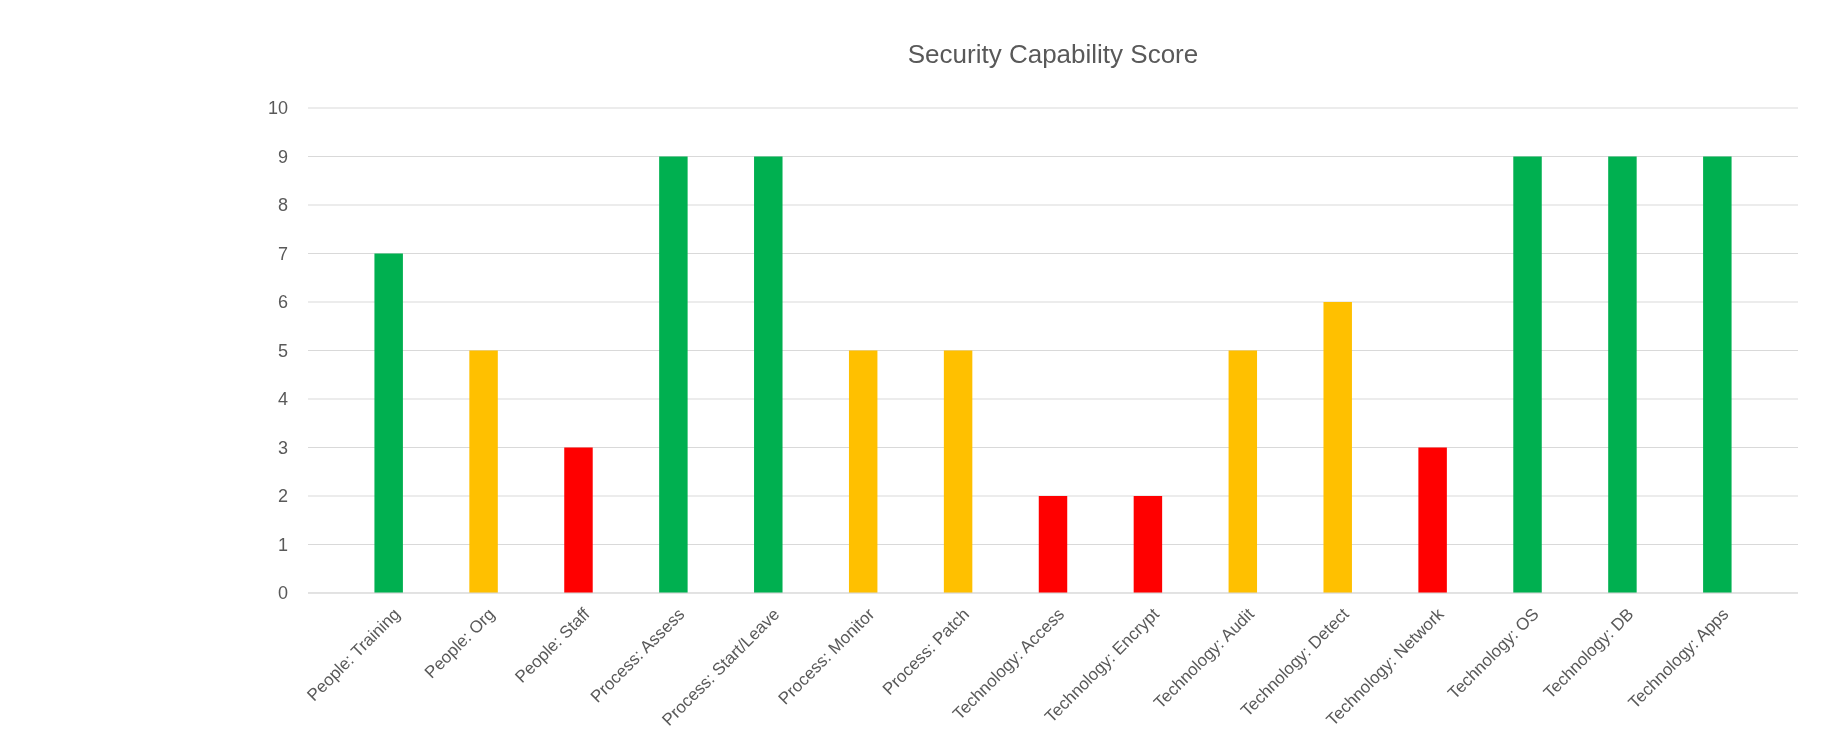 This screenshot has width=1843, height=744. What do you see at coordinates (282, 156) in the screenshot?
I see `y-tick-label: 9` at bounding box center [282, 156].